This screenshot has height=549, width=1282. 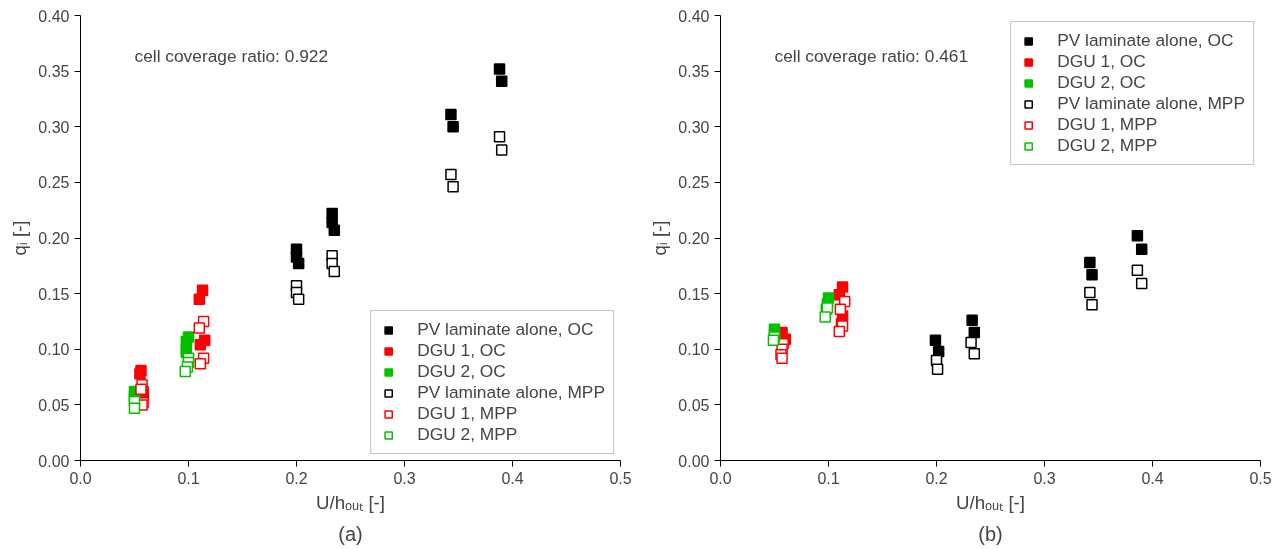 I want to click on text: (a), so click(x=350, y=533).